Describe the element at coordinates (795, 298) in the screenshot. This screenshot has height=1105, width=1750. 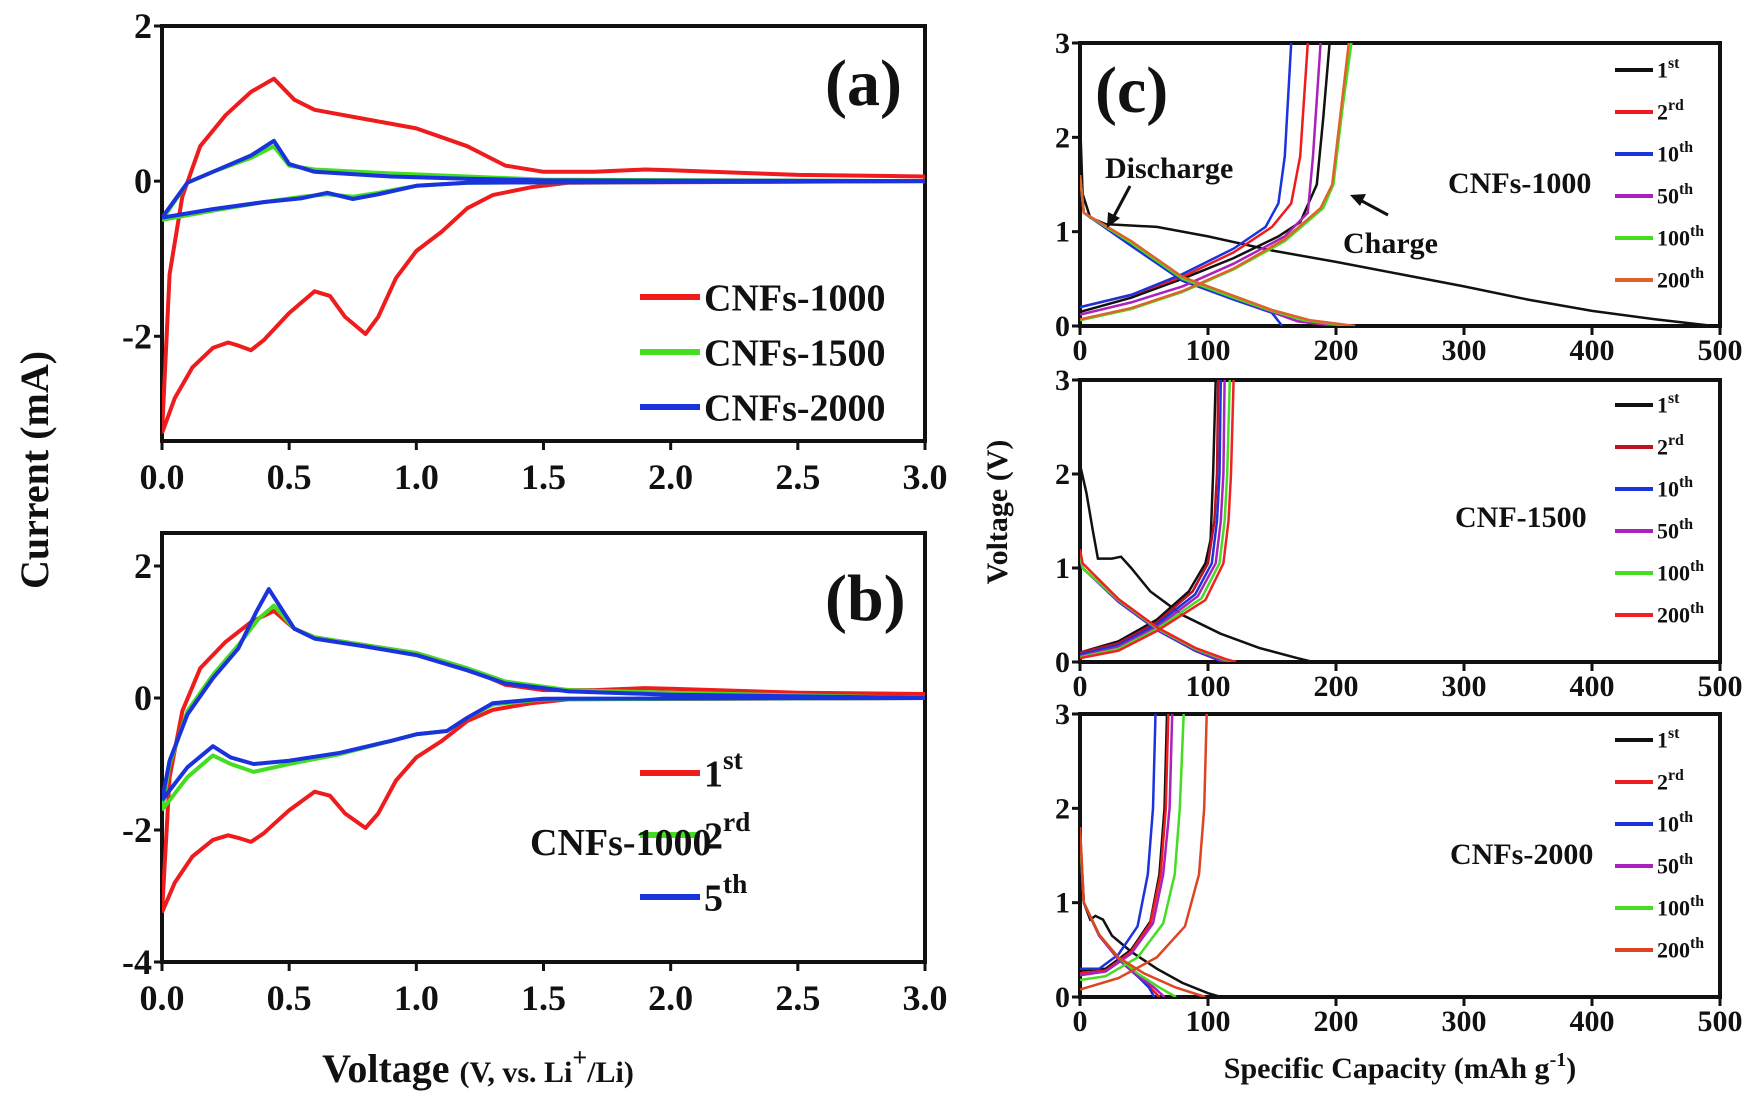
I see `legend-label: CNFs-1000` at that location.